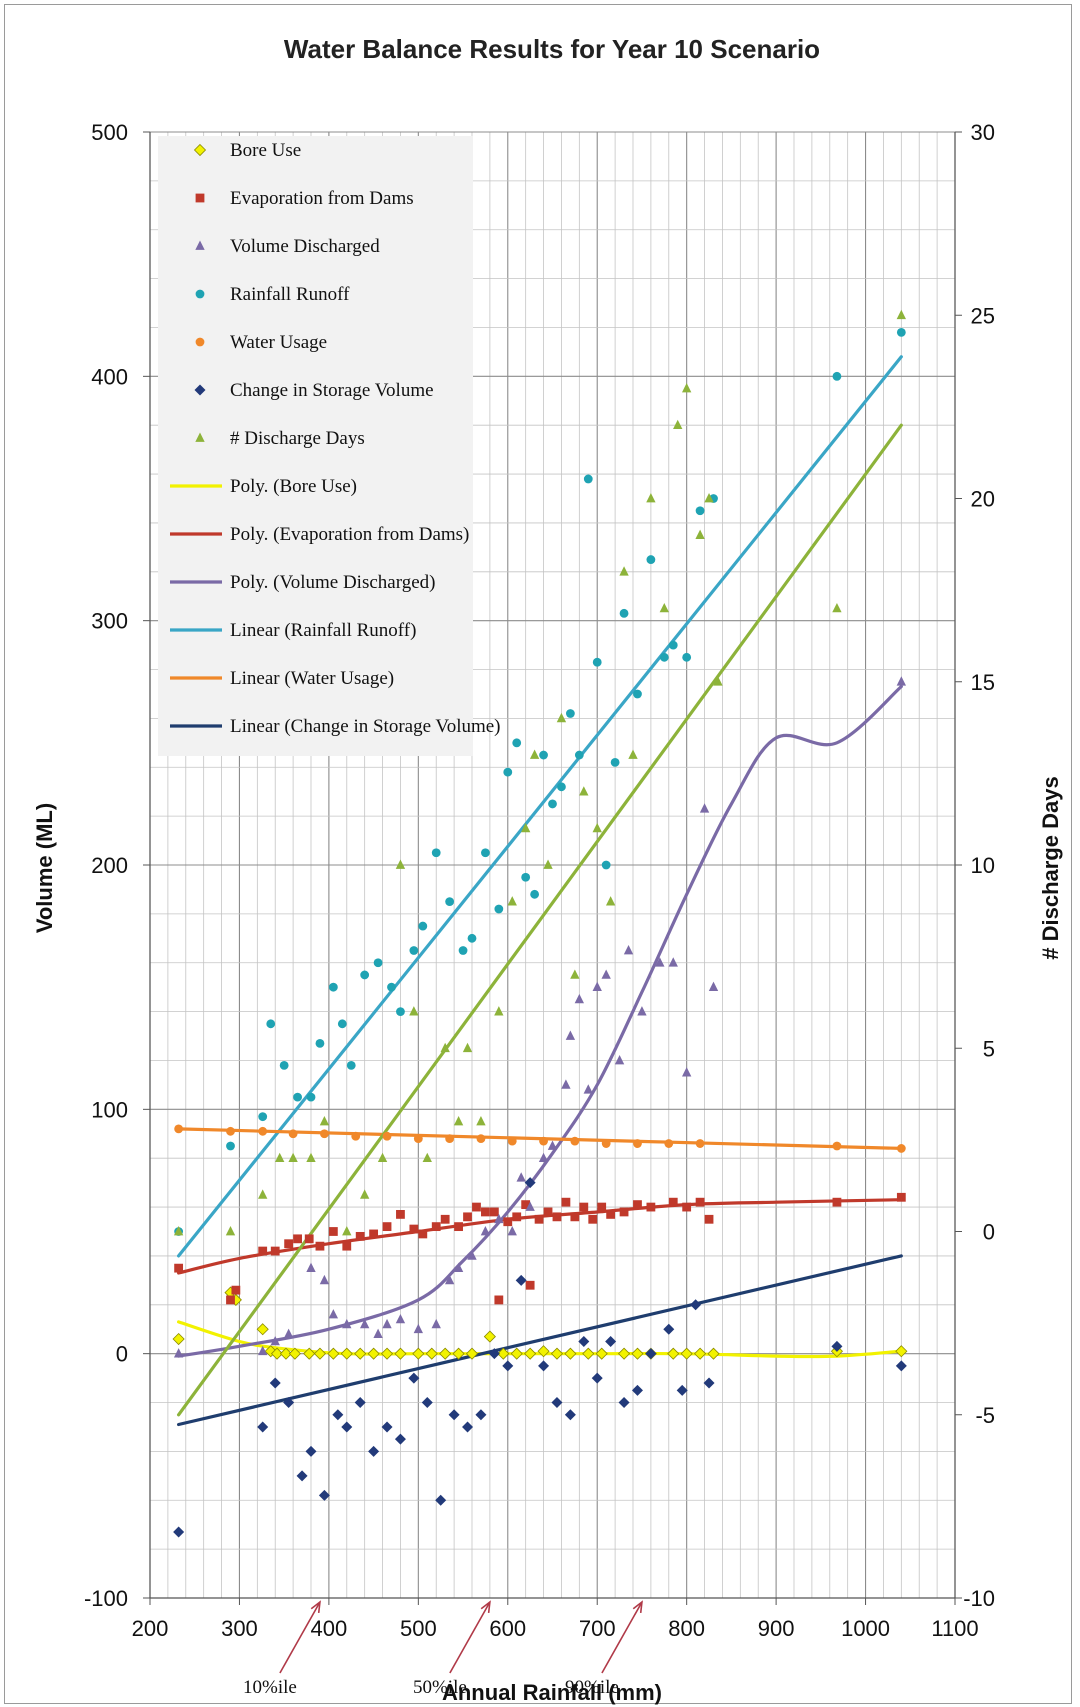 This screenshot has height=1707, width=1080. What do you see at coordinates (989, 1048) in the screenshot?
I see `y2-tick-label: 5` at bounding box center [989, 1048].